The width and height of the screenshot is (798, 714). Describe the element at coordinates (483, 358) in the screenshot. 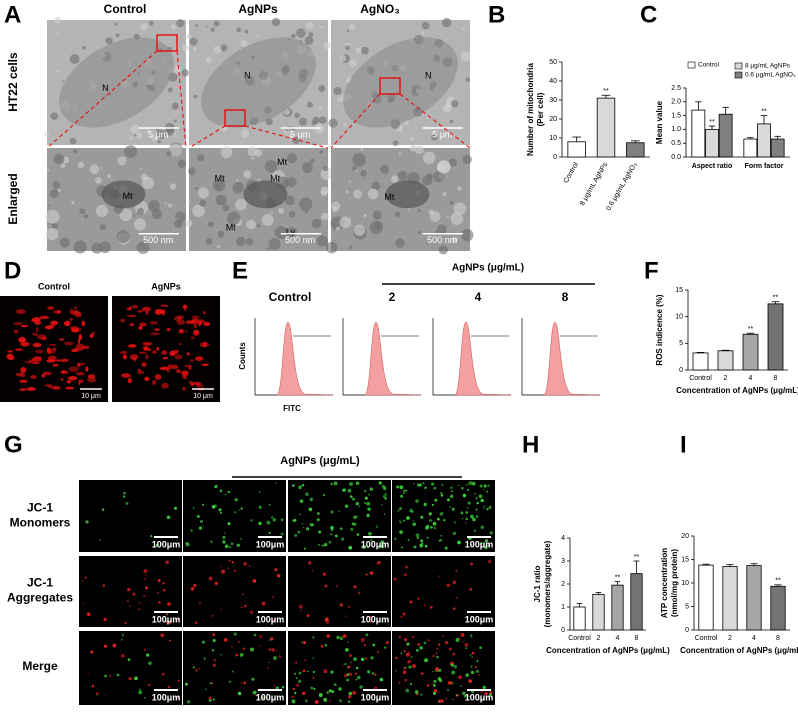

I see `histogram` at that location.